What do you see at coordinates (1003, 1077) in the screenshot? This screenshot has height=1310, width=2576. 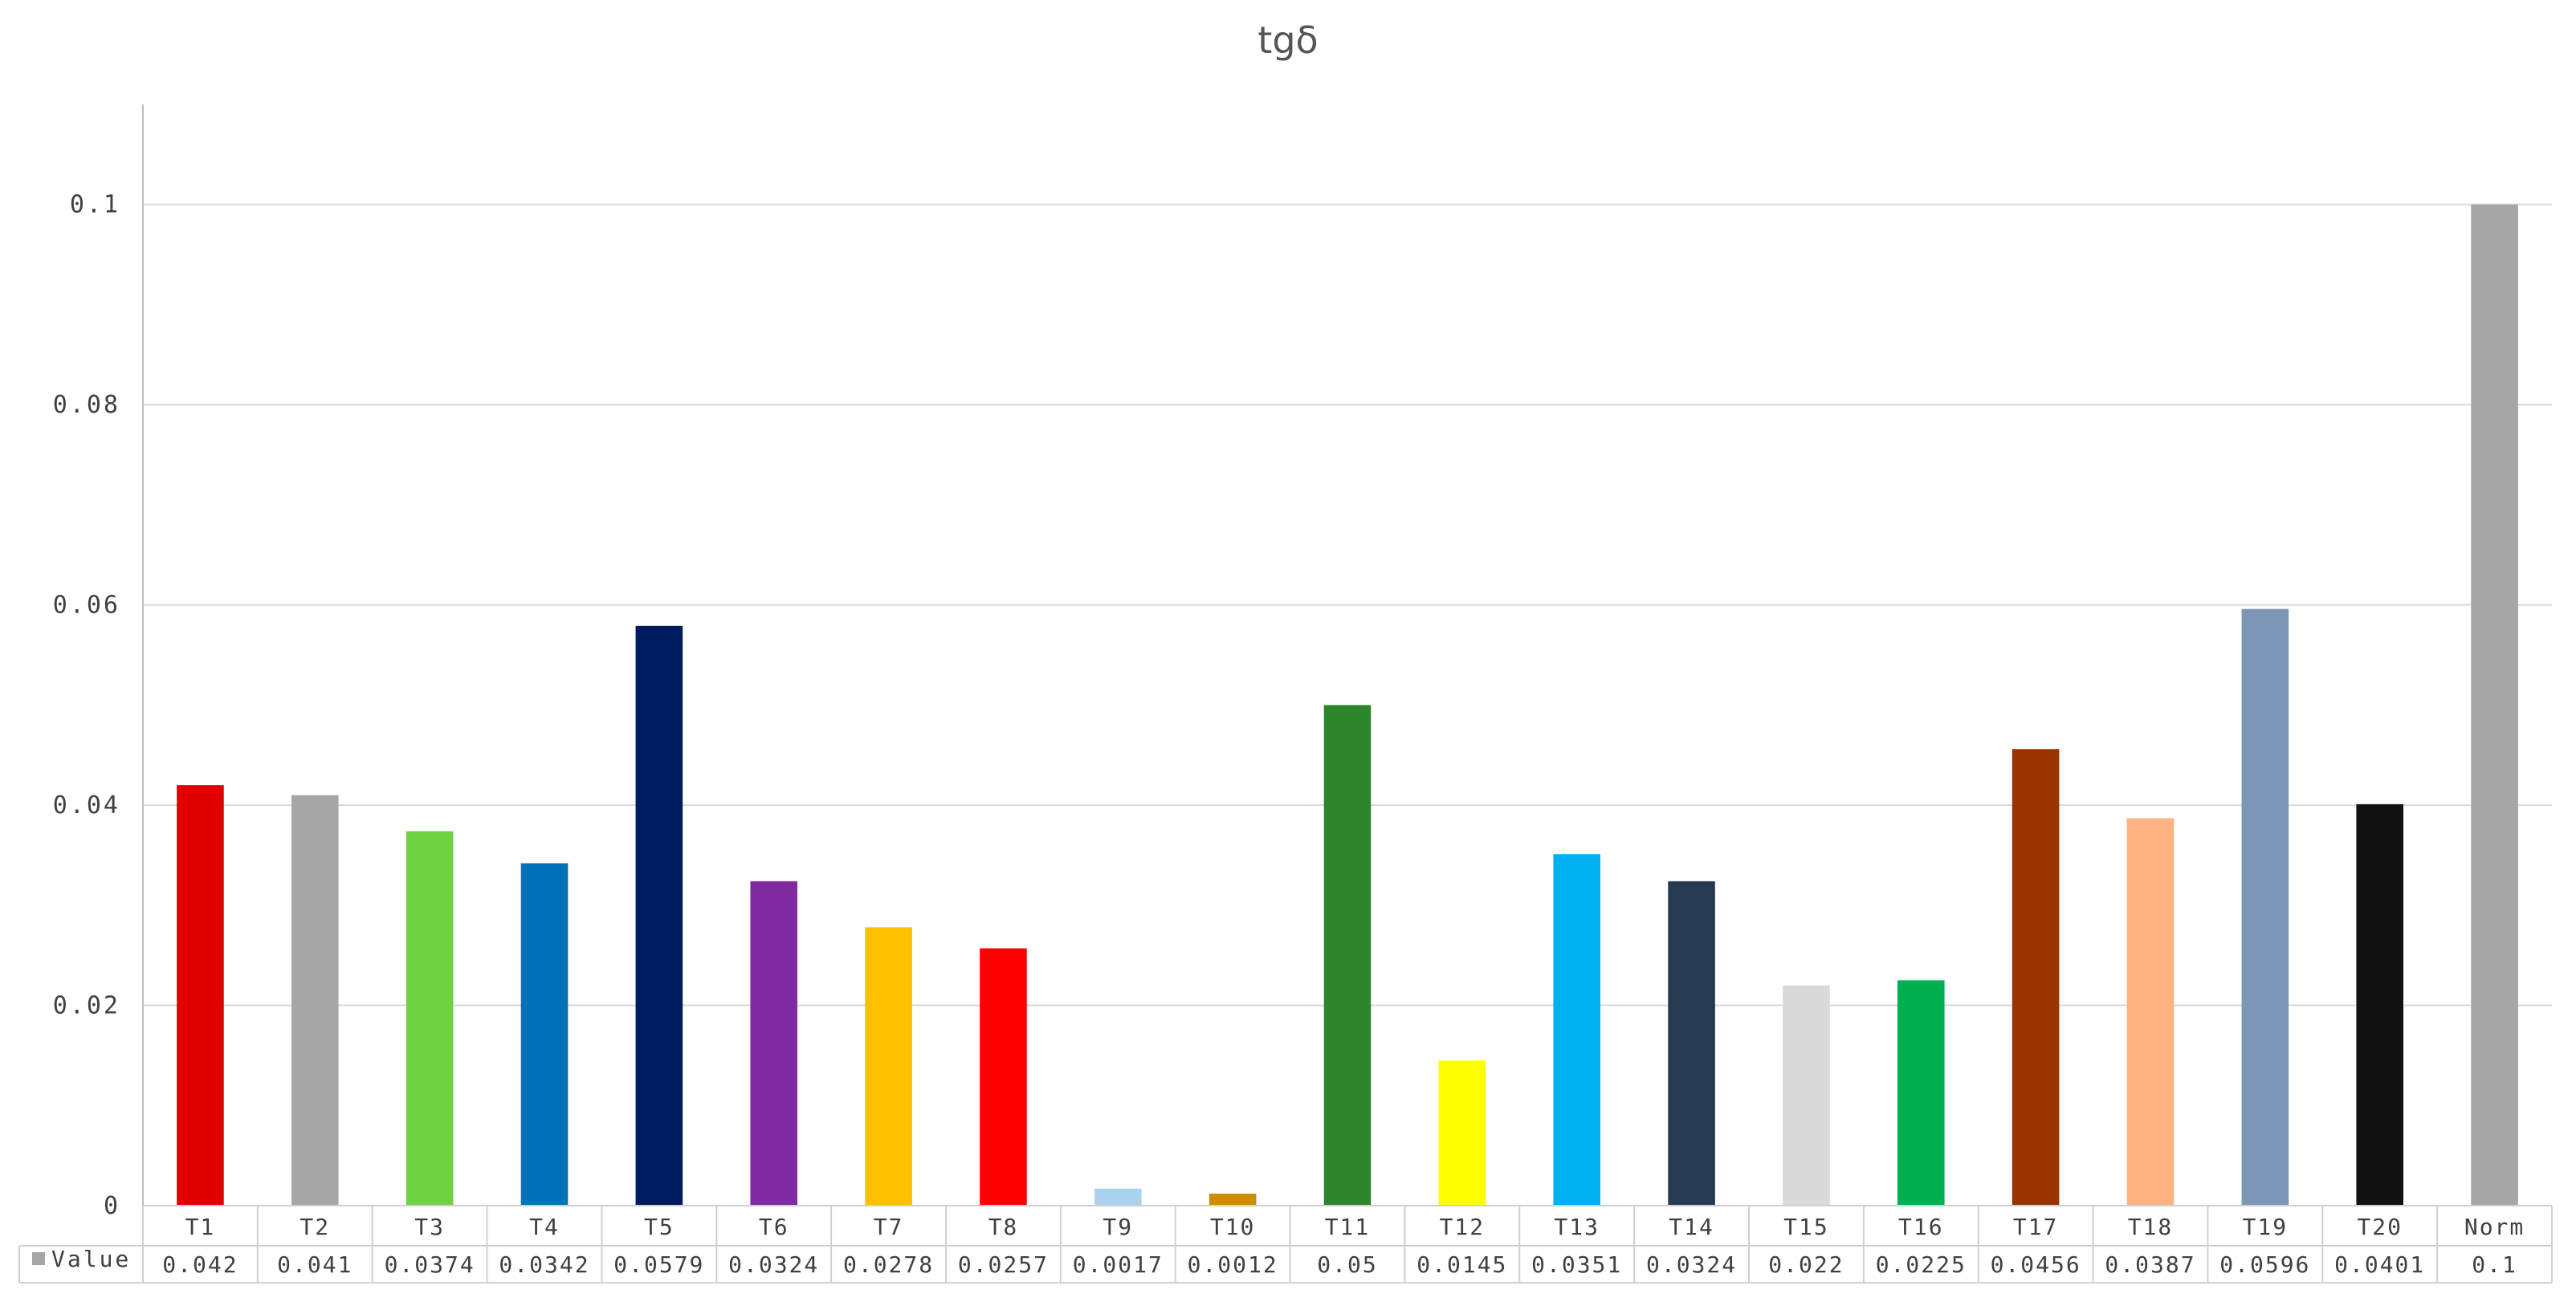 I see `bar-t8` at bounding box center [1003, 1077].